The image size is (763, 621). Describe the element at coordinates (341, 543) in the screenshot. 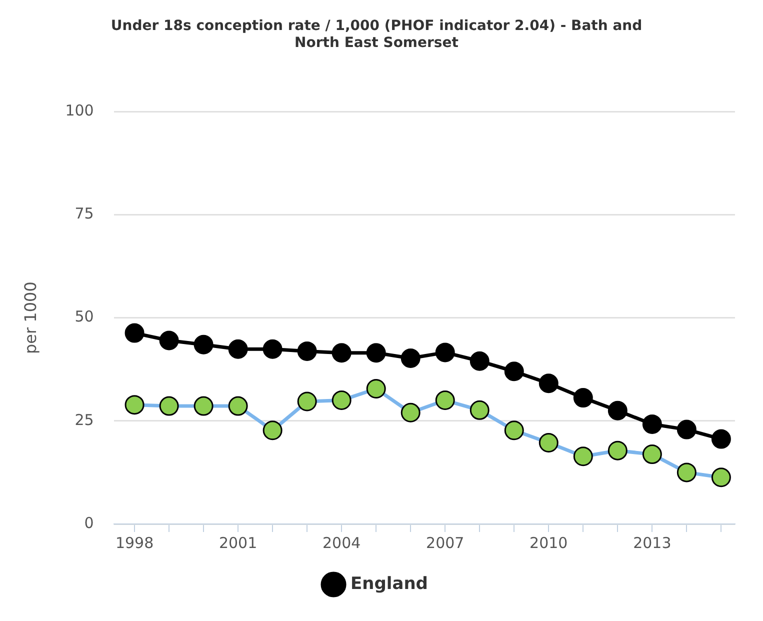

I see `x-tick-label: 2004` at that location.